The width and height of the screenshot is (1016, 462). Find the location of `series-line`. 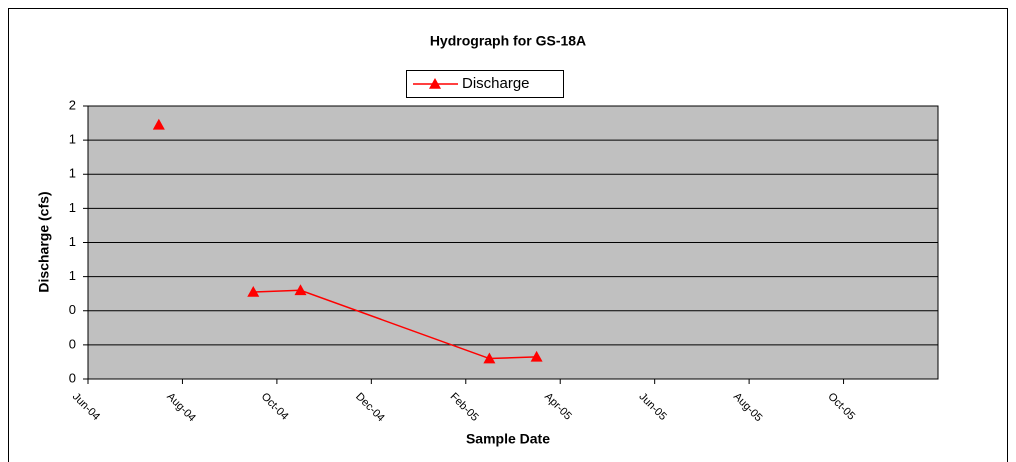

series-line is located at coordinates (395, 324).